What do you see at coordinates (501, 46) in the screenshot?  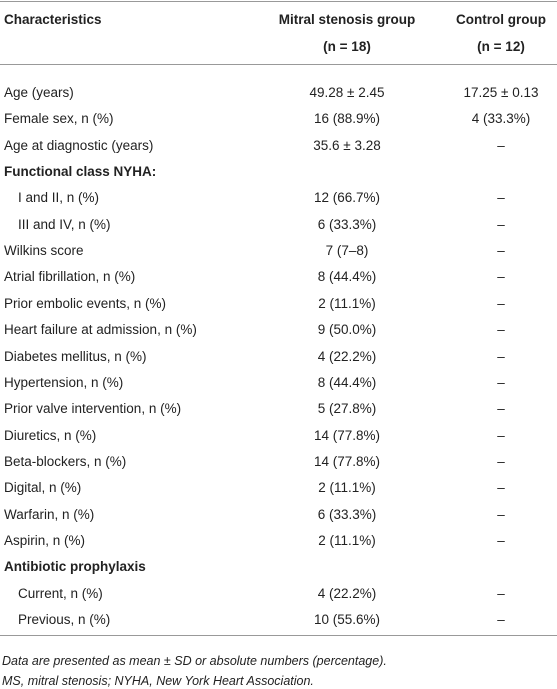 I see `column-subtitle: (n = 12)` at bounding box center [501, 46].